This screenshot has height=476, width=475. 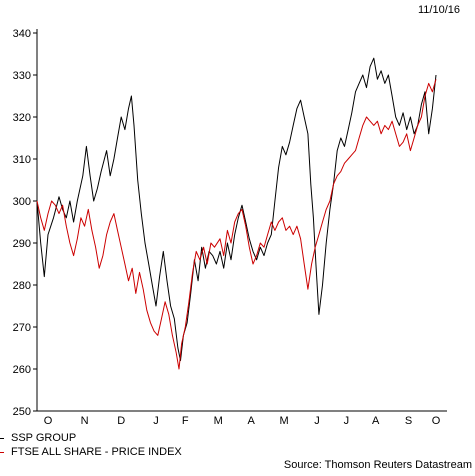 What do you see at coordinates (22, 202) in the screenshot?
I see `y-tick-label: 300` at bounding box center [22, 202].